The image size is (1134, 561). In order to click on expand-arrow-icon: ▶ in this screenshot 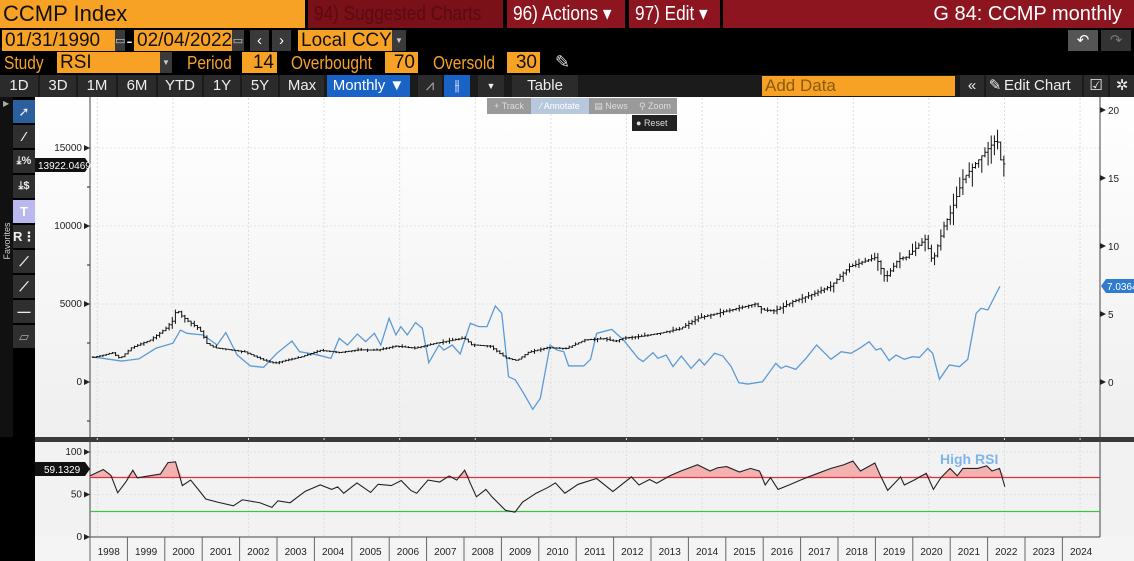, I will do `click(6, 103)`.